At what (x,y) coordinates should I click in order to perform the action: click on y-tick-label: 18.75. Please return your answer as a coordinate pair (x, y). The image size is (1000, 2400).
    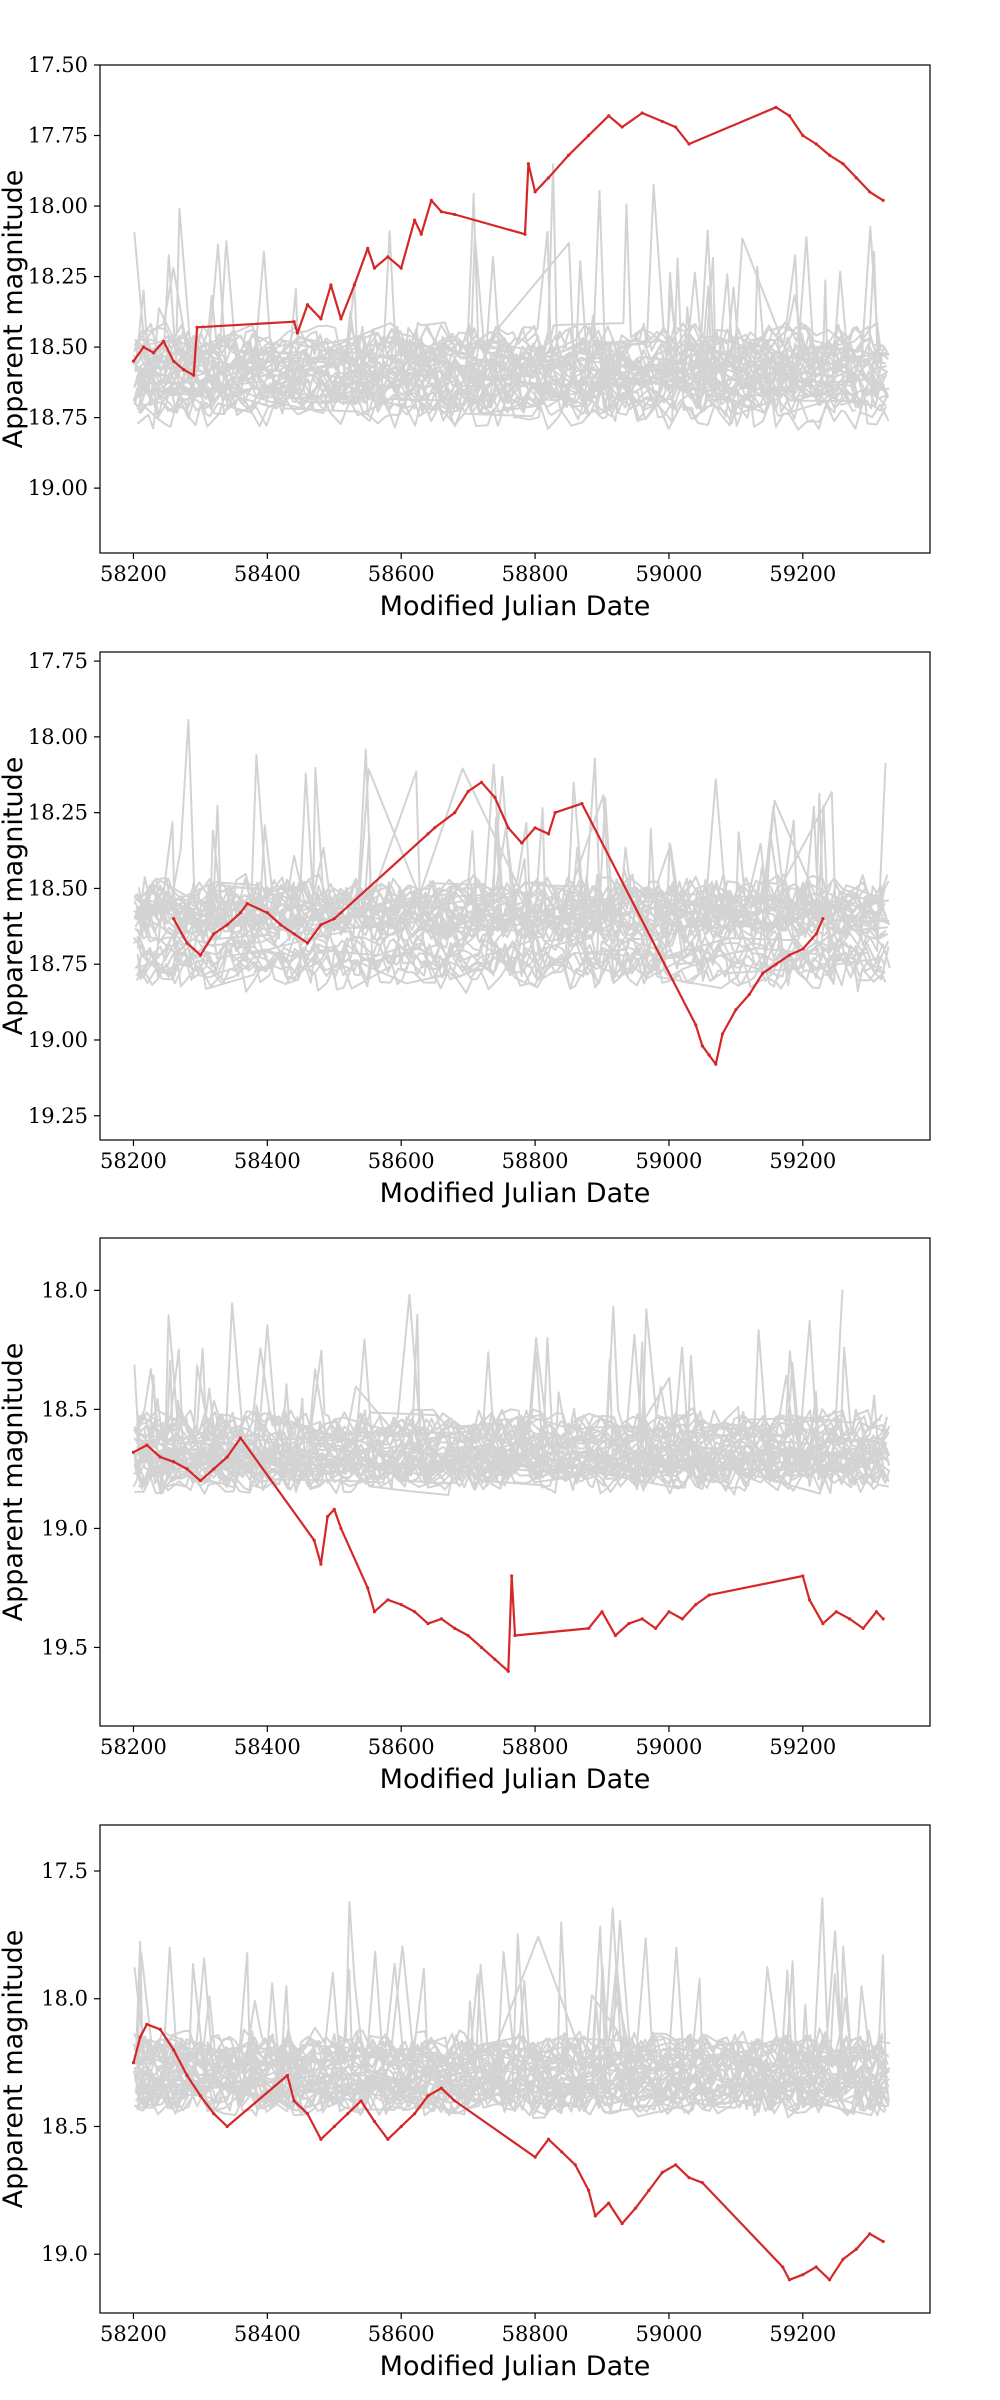
    Looking at the image, I should click on (58, 964).